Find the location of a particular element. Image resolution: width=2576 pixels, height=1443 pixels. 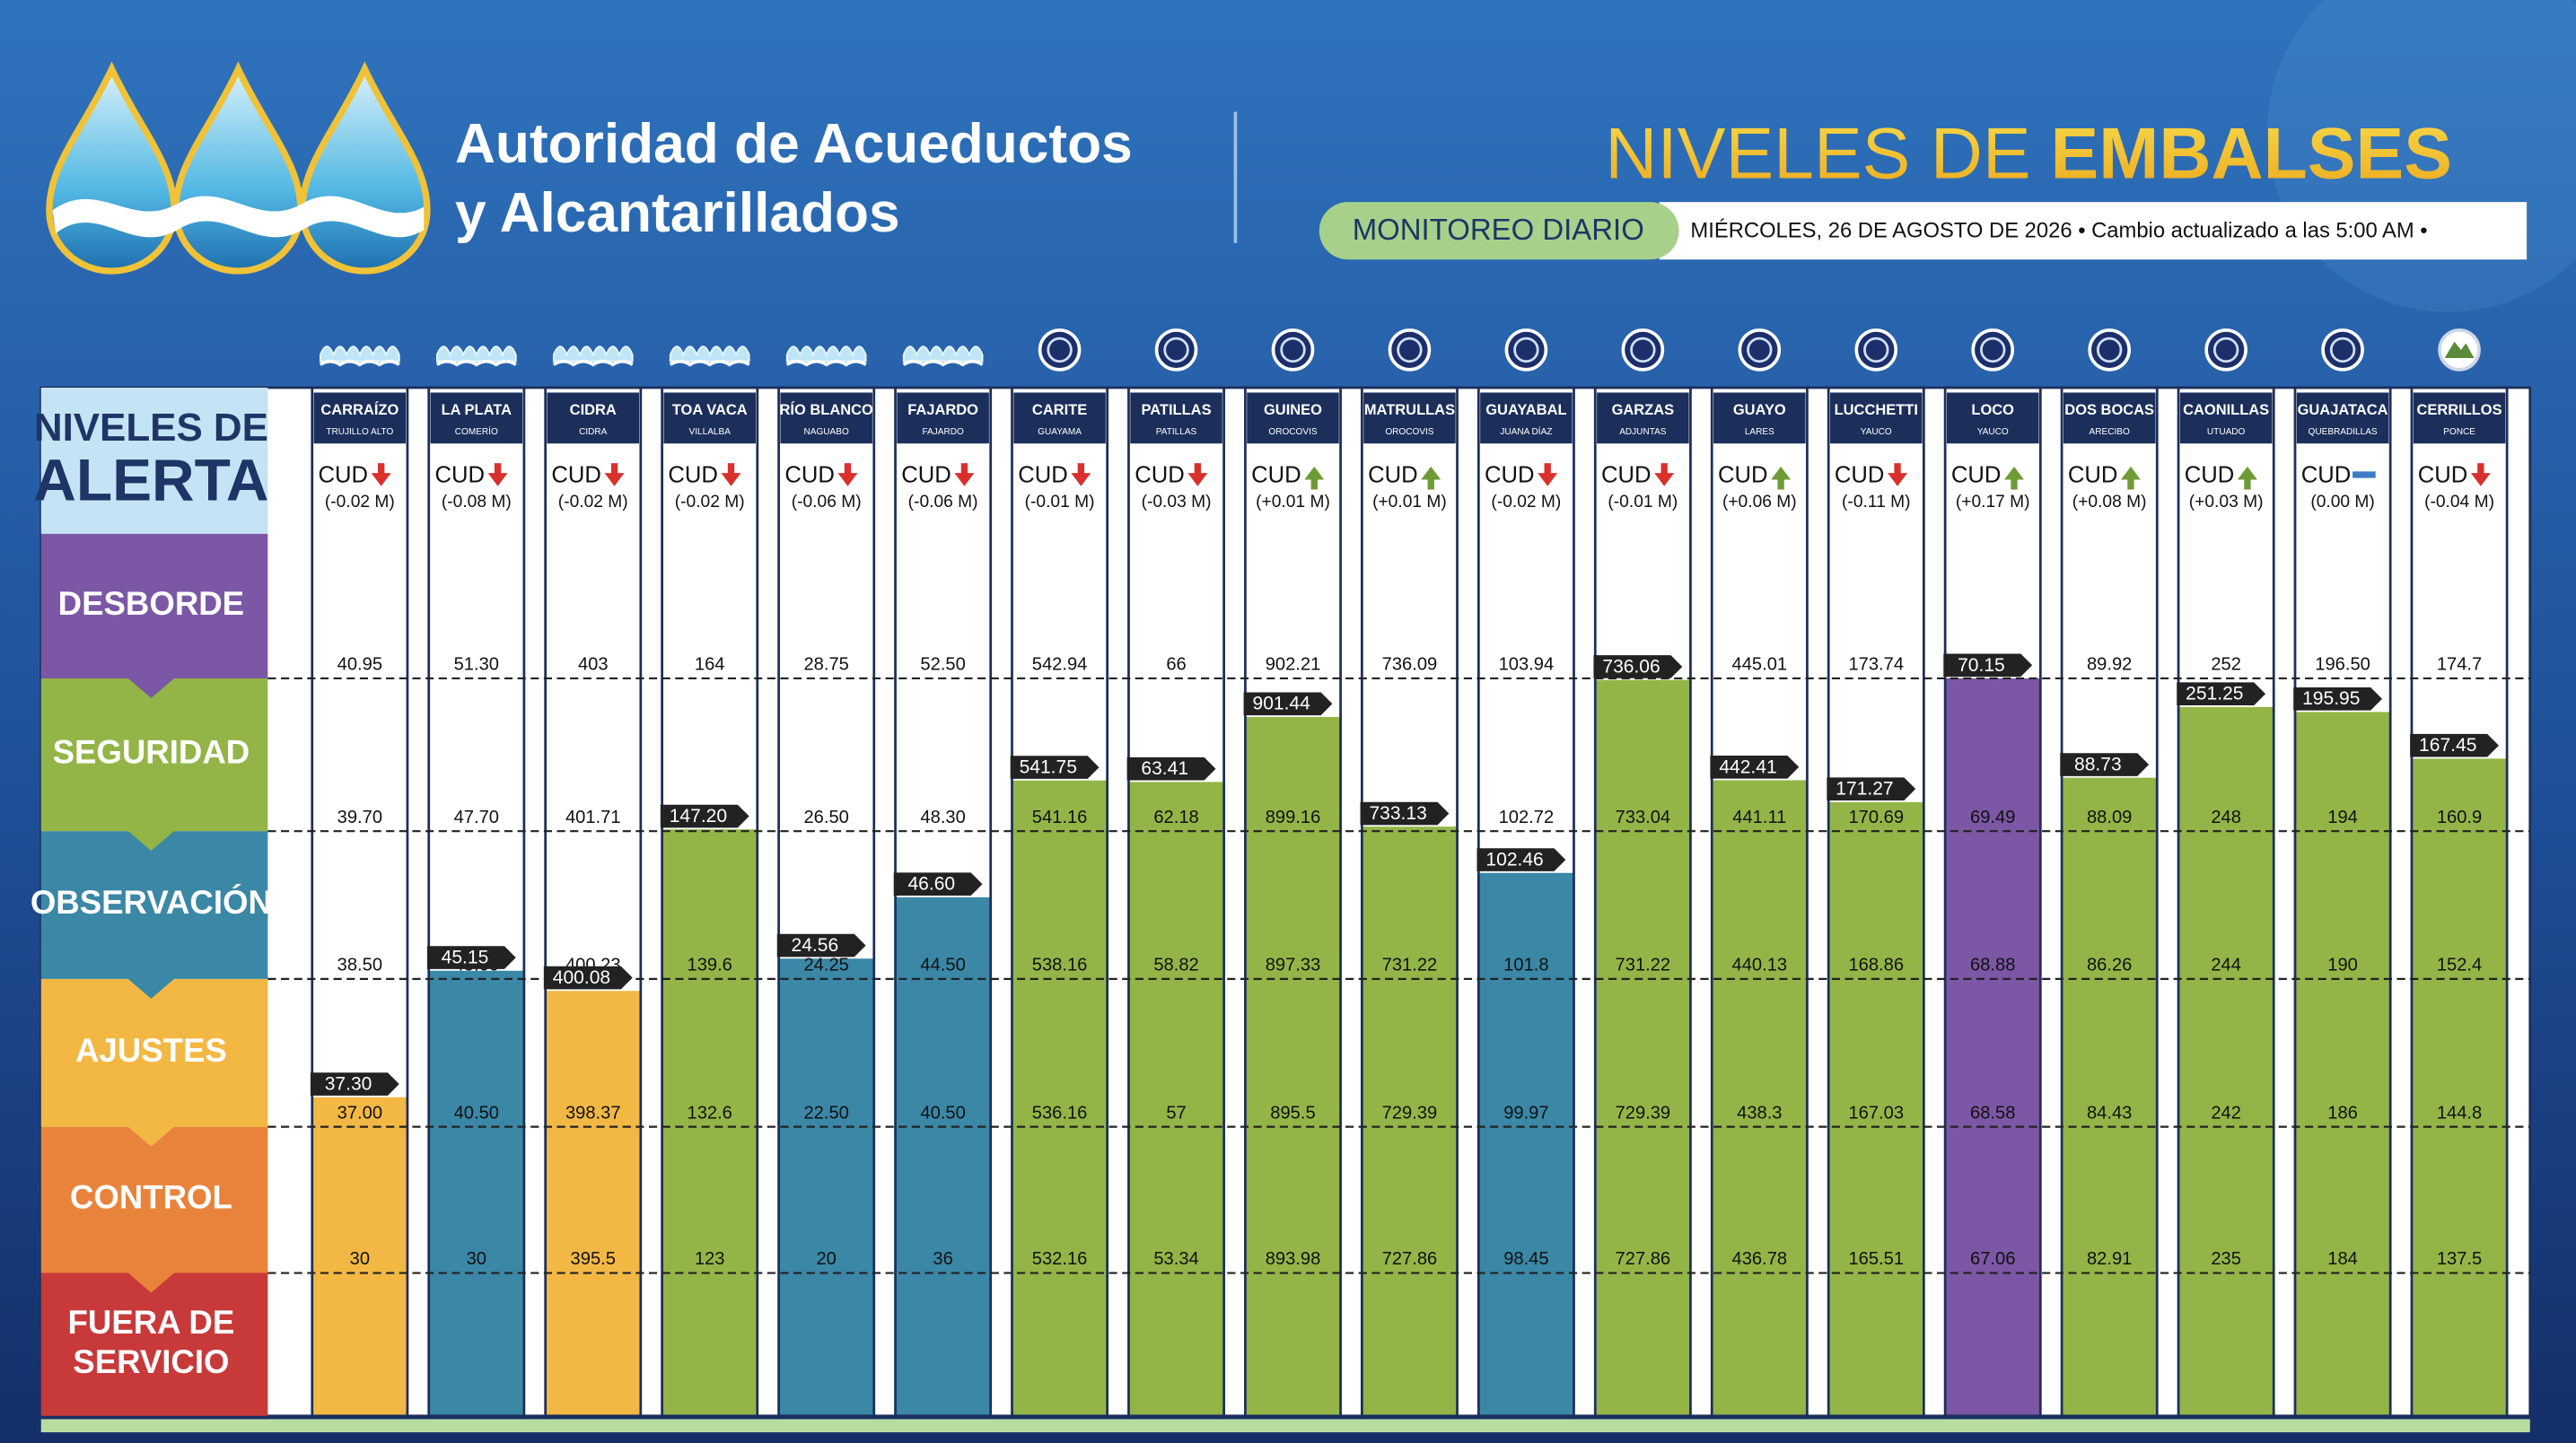

threshold-value: 895.5 is located at coordinates (1292, 1113).